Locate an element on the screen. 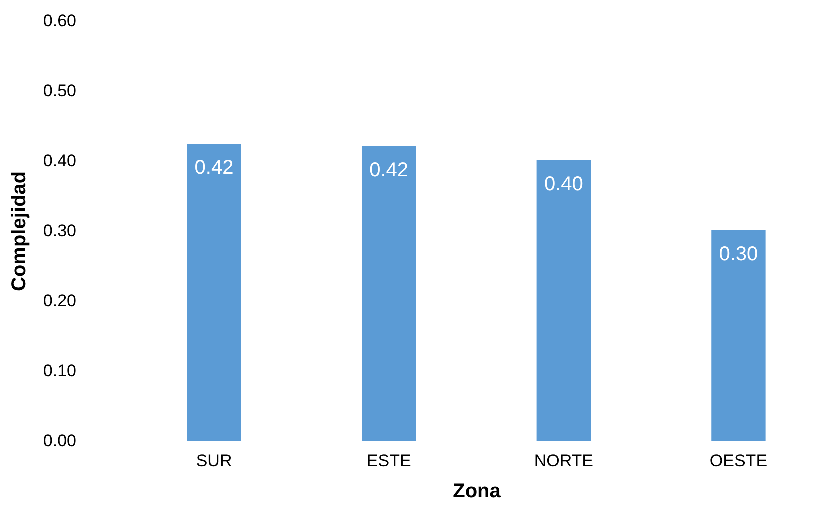 The width and height of the screenshot is (839, 521). y-tick-label: 0.30 is located at coordinates (59, 231).